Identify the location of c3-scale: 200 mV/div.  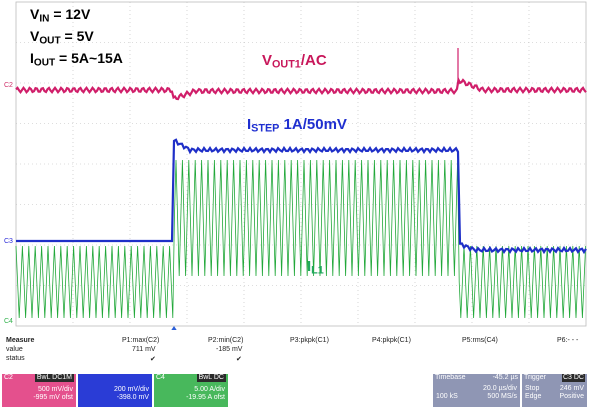
(131, 389).